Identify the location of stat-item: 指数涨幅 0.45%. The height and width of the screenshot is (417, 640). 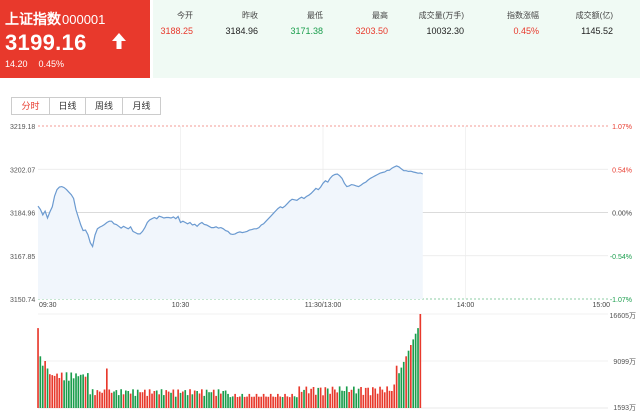
(509, 23).